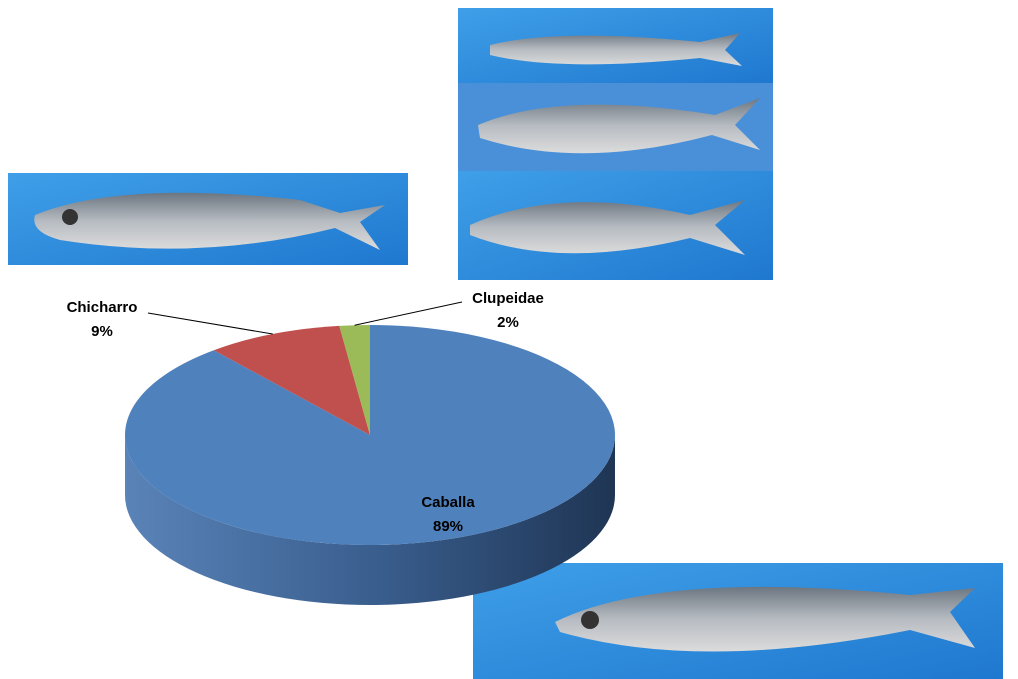  I want to click on category-label: Chicharro, so click(102, 307).